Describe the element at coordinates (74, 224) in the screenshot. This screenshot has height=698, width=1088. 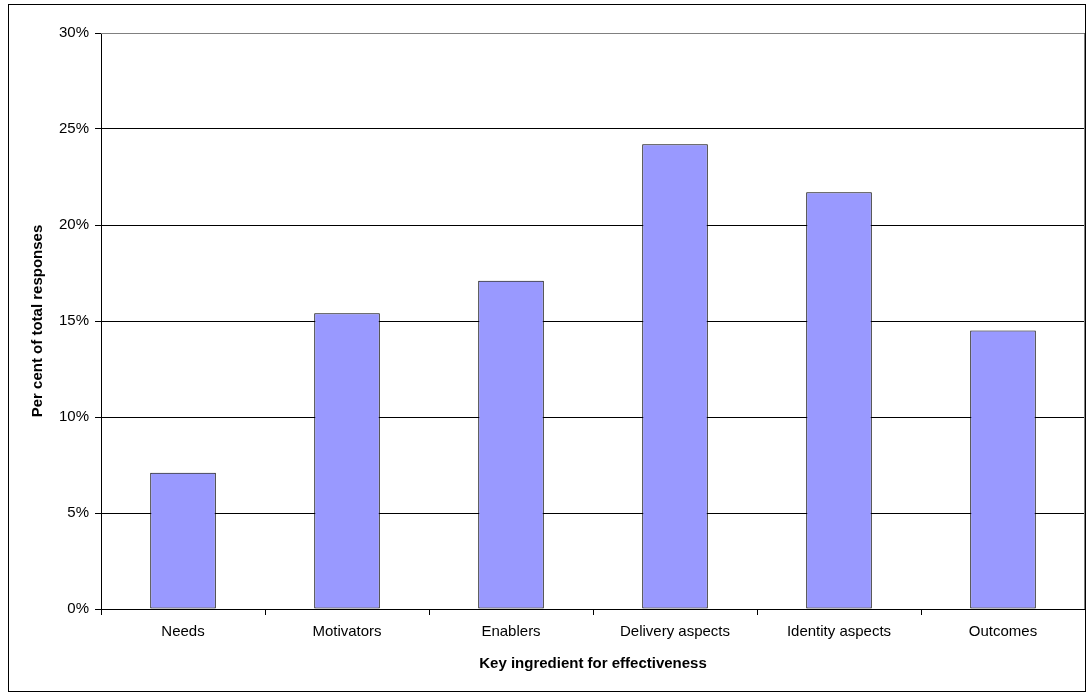
I see `y-tick-label: 20%` at that location.